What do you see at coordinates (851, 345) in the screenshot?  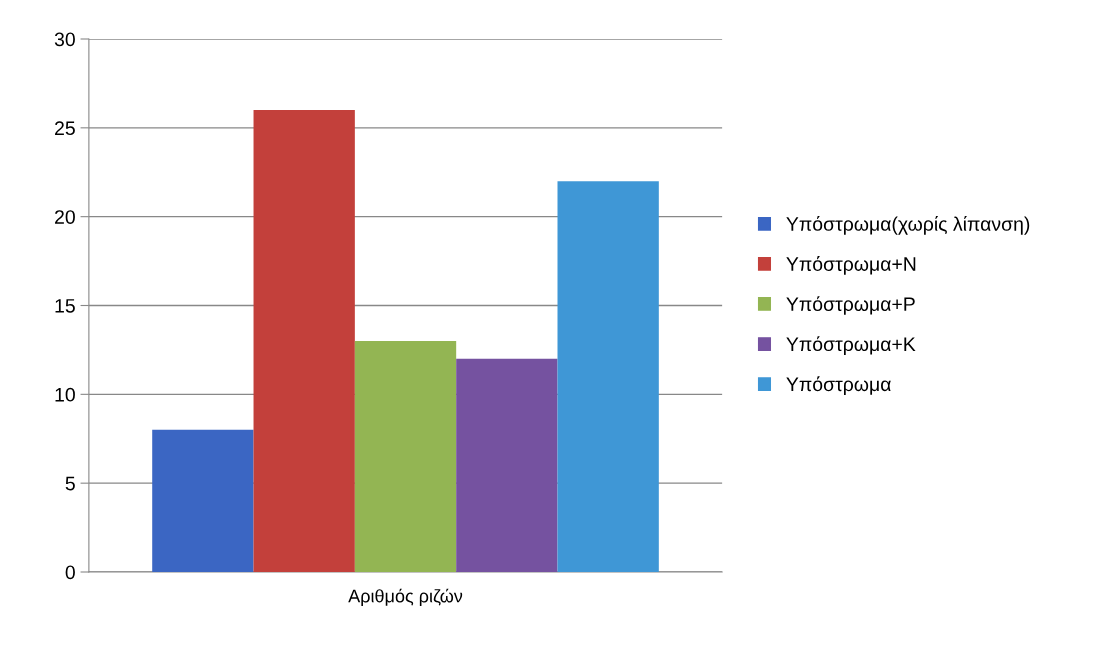 I see `legend-label: Υπόστρωμα+K` at bounding box center [851, 345].